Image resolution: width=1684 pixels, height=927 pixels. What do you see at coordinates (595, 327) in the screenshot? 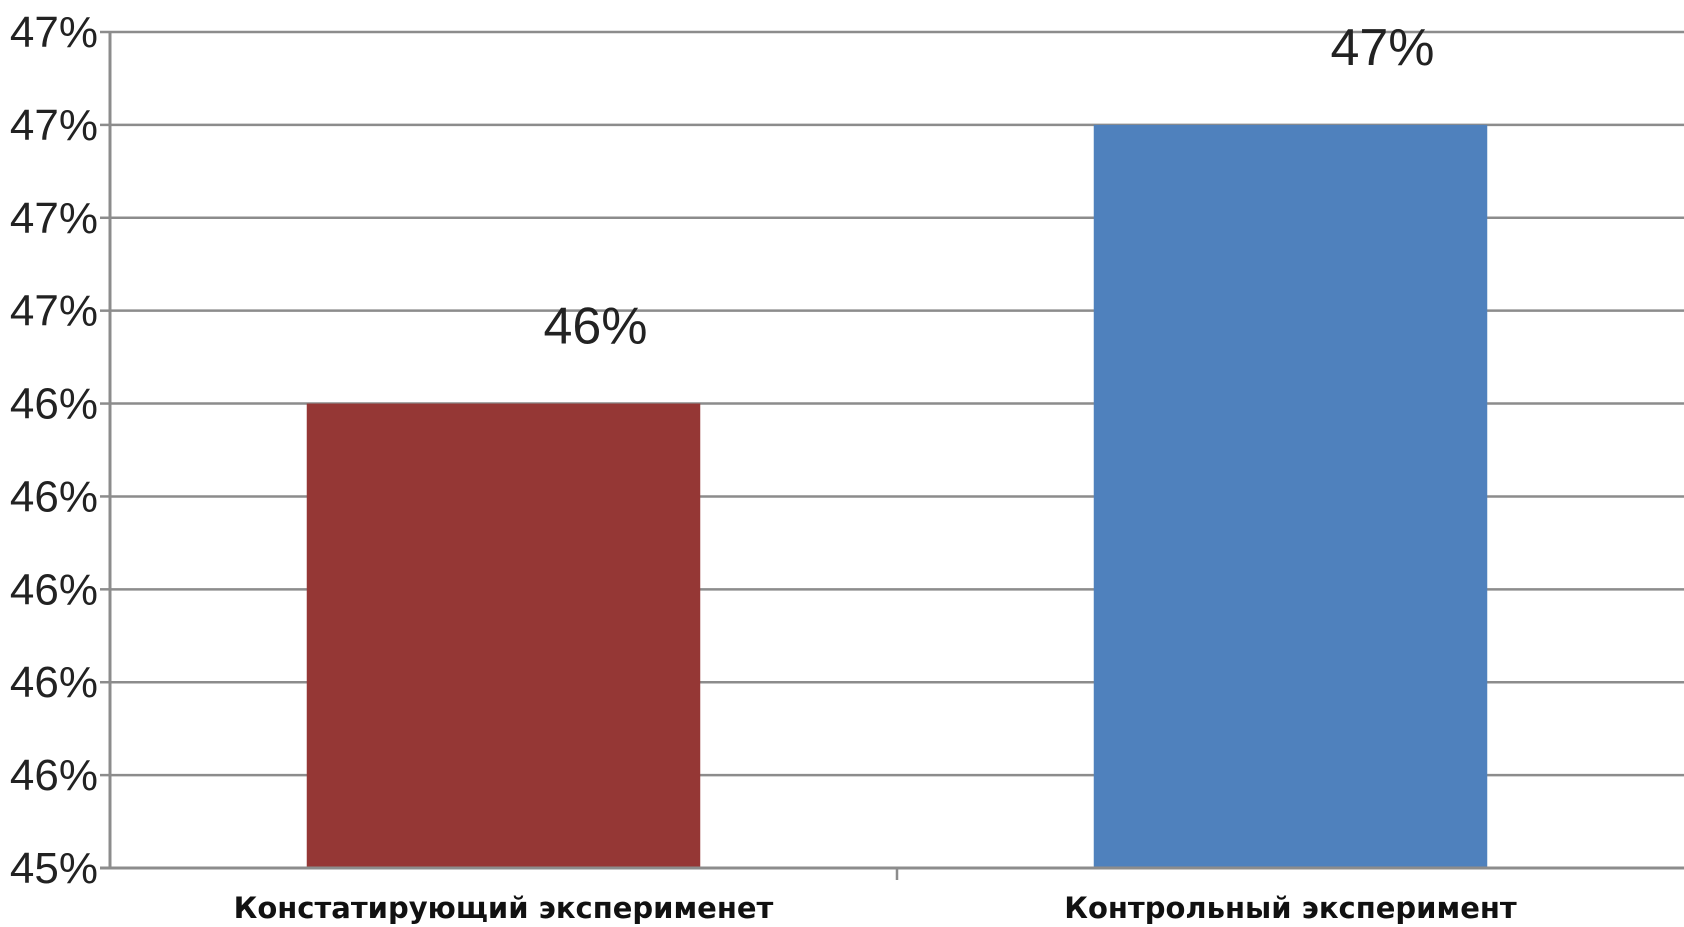
I see `data-label: 46%` at bounding box center [595, 327].